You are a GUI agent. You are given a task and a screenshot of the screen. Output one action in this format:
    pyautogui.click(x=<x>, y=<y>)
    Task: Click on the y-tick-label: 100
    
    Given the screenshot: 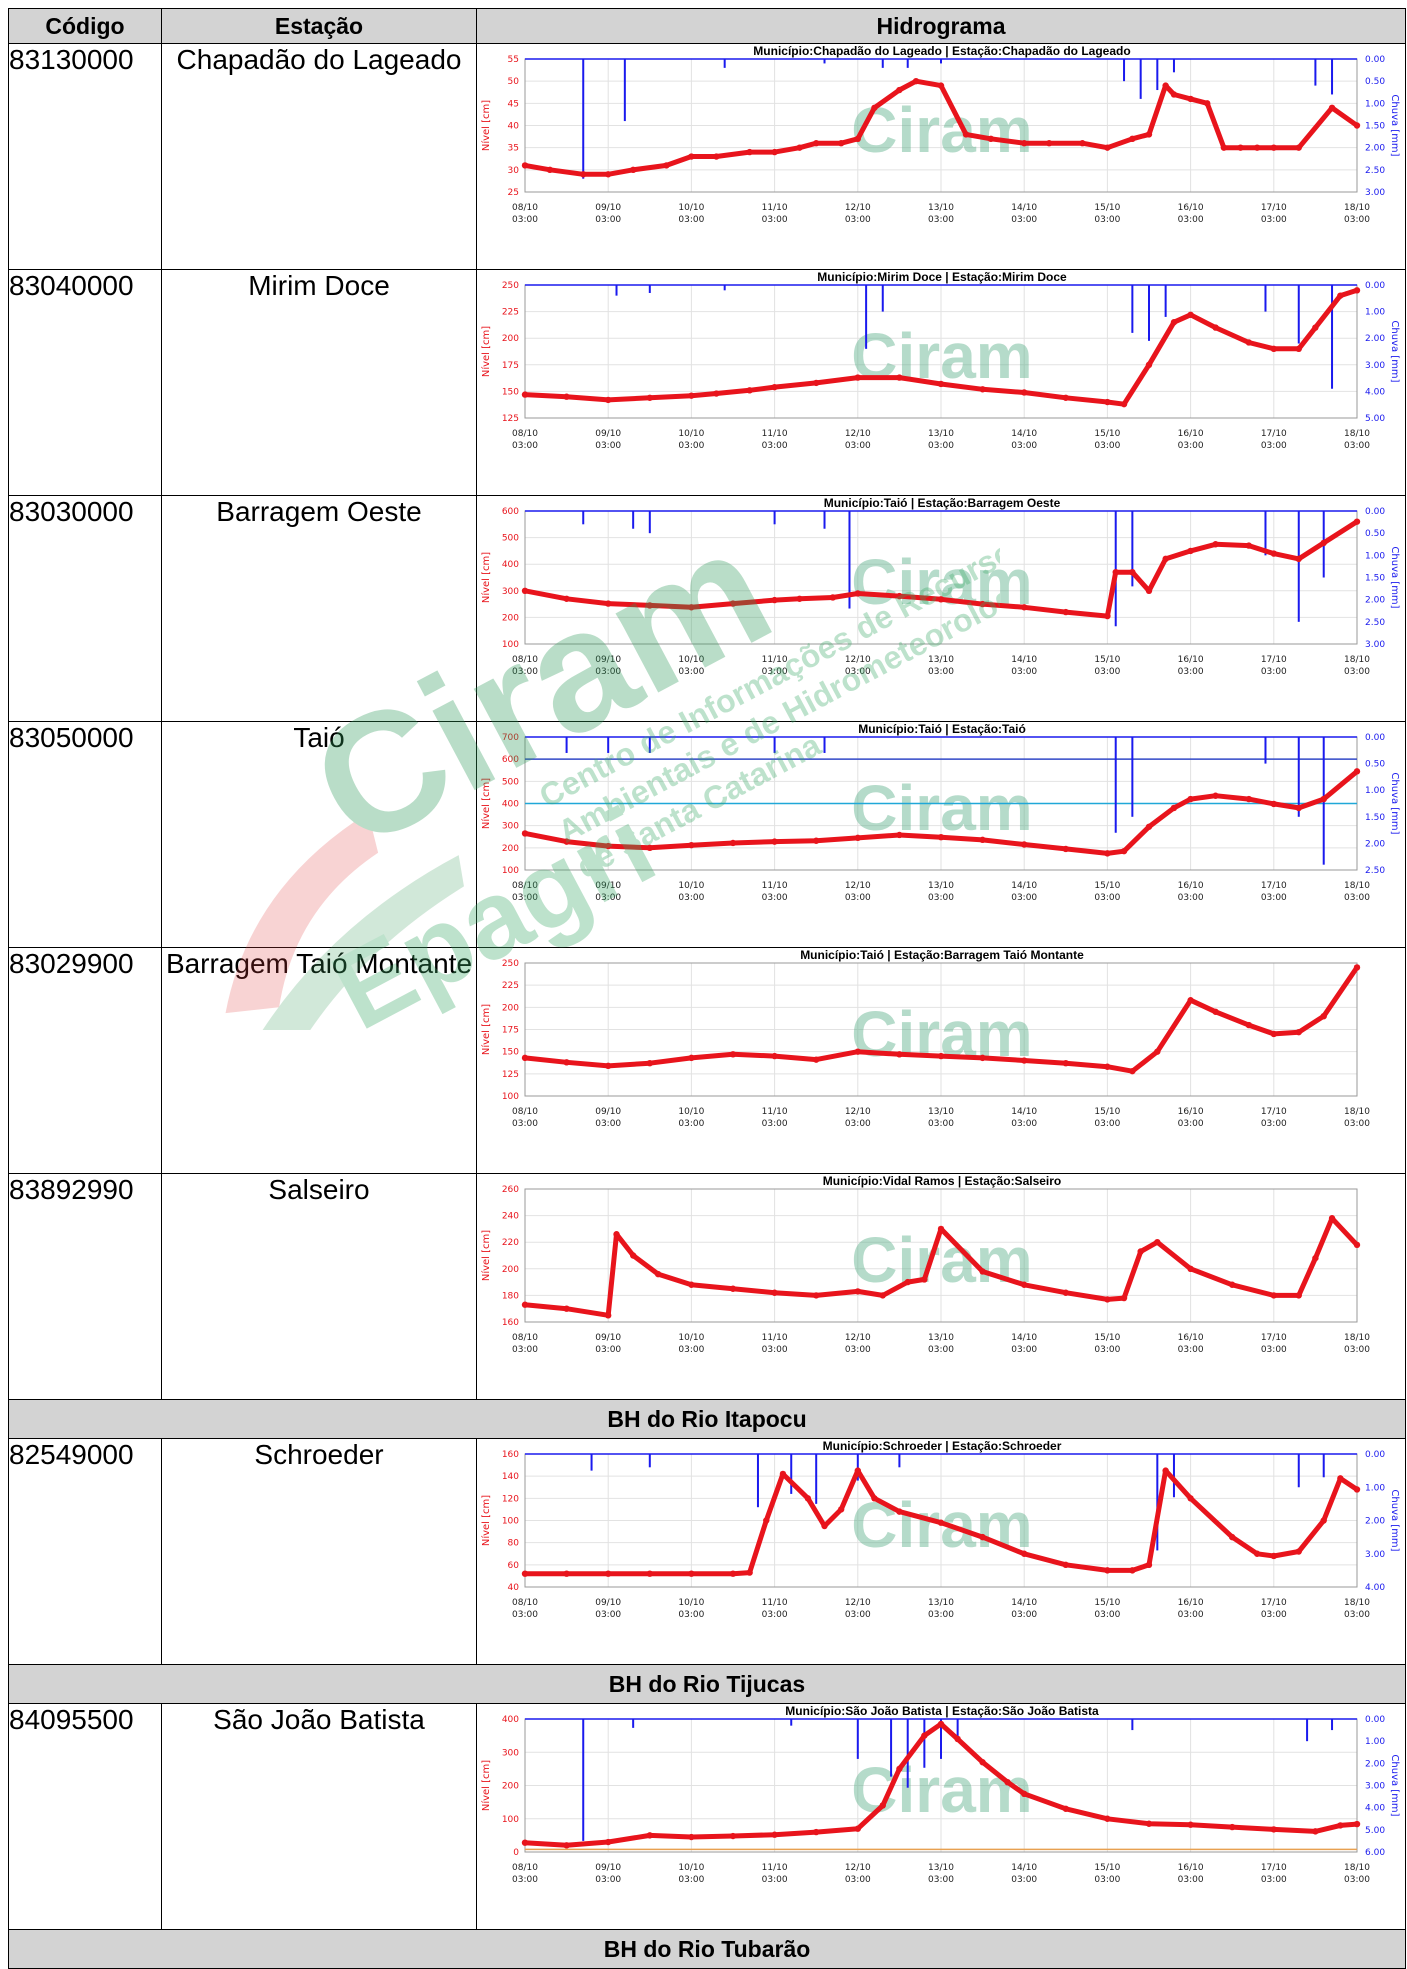 What is the action you would take?
    pyautogui.click(x=510, y=1522)
    